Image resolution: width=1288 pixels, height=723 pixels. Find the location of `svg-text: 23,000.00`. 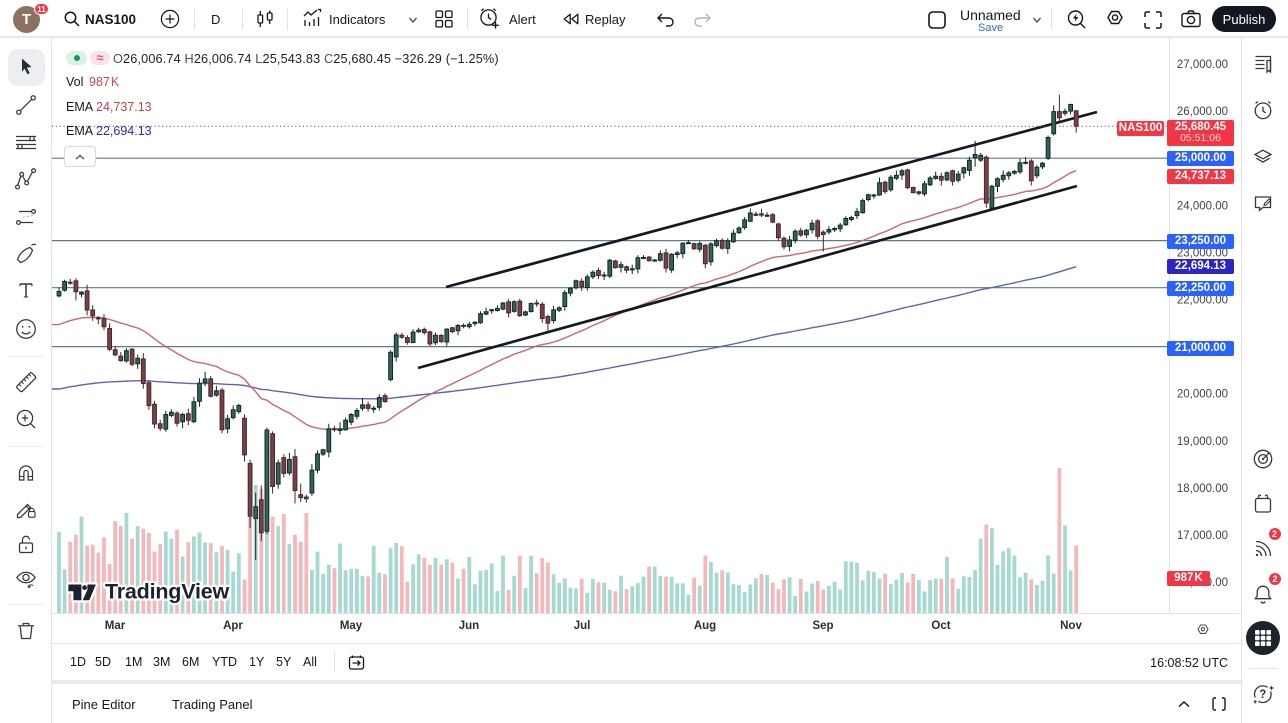

svg-text: 23,000.00 is located at coordinates (1202, 253).